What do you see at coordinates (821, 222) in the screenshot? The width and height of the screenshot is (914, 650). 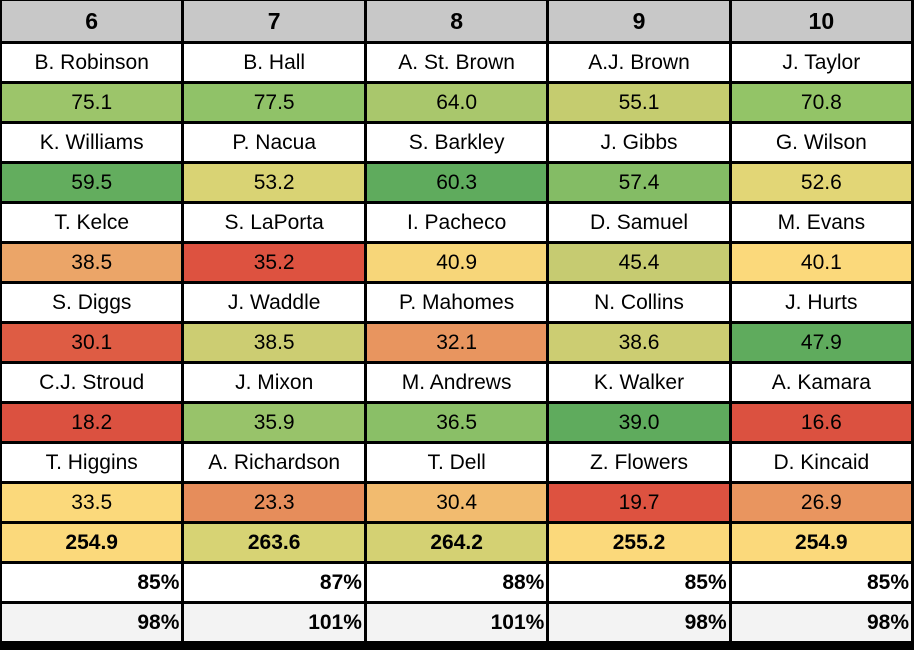 I see `player-name-cell: M. Evans` at bounding box center [821, 222].